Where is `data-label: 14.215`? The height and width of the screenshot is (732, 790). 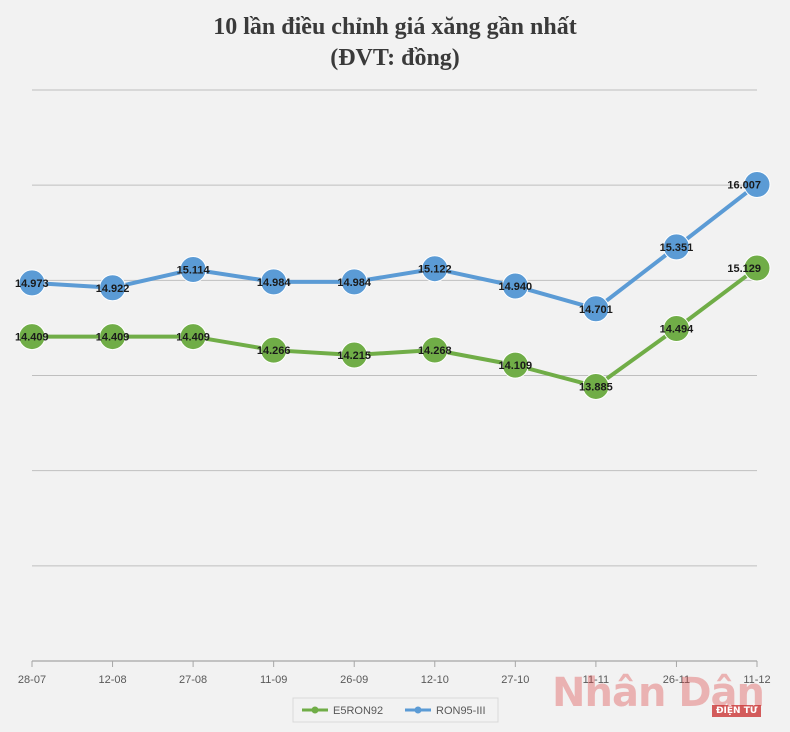 data-label: 14.215 is located at coordinates (354, 356).